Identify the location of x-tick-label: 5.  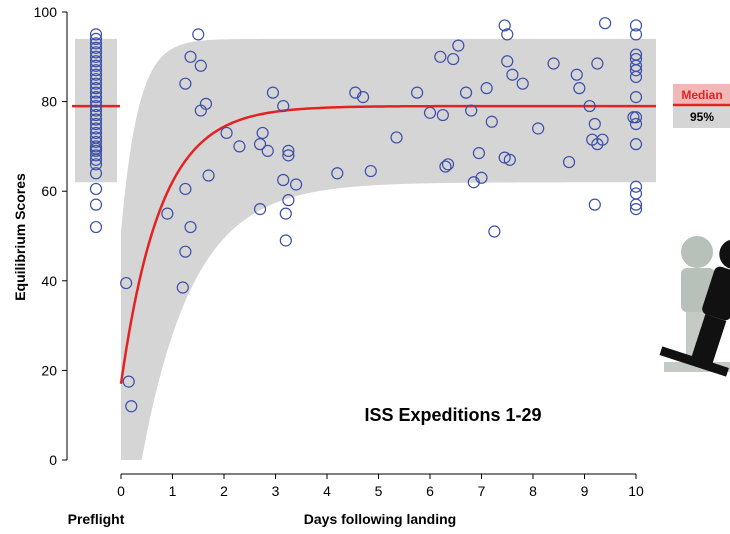
(379, 491).